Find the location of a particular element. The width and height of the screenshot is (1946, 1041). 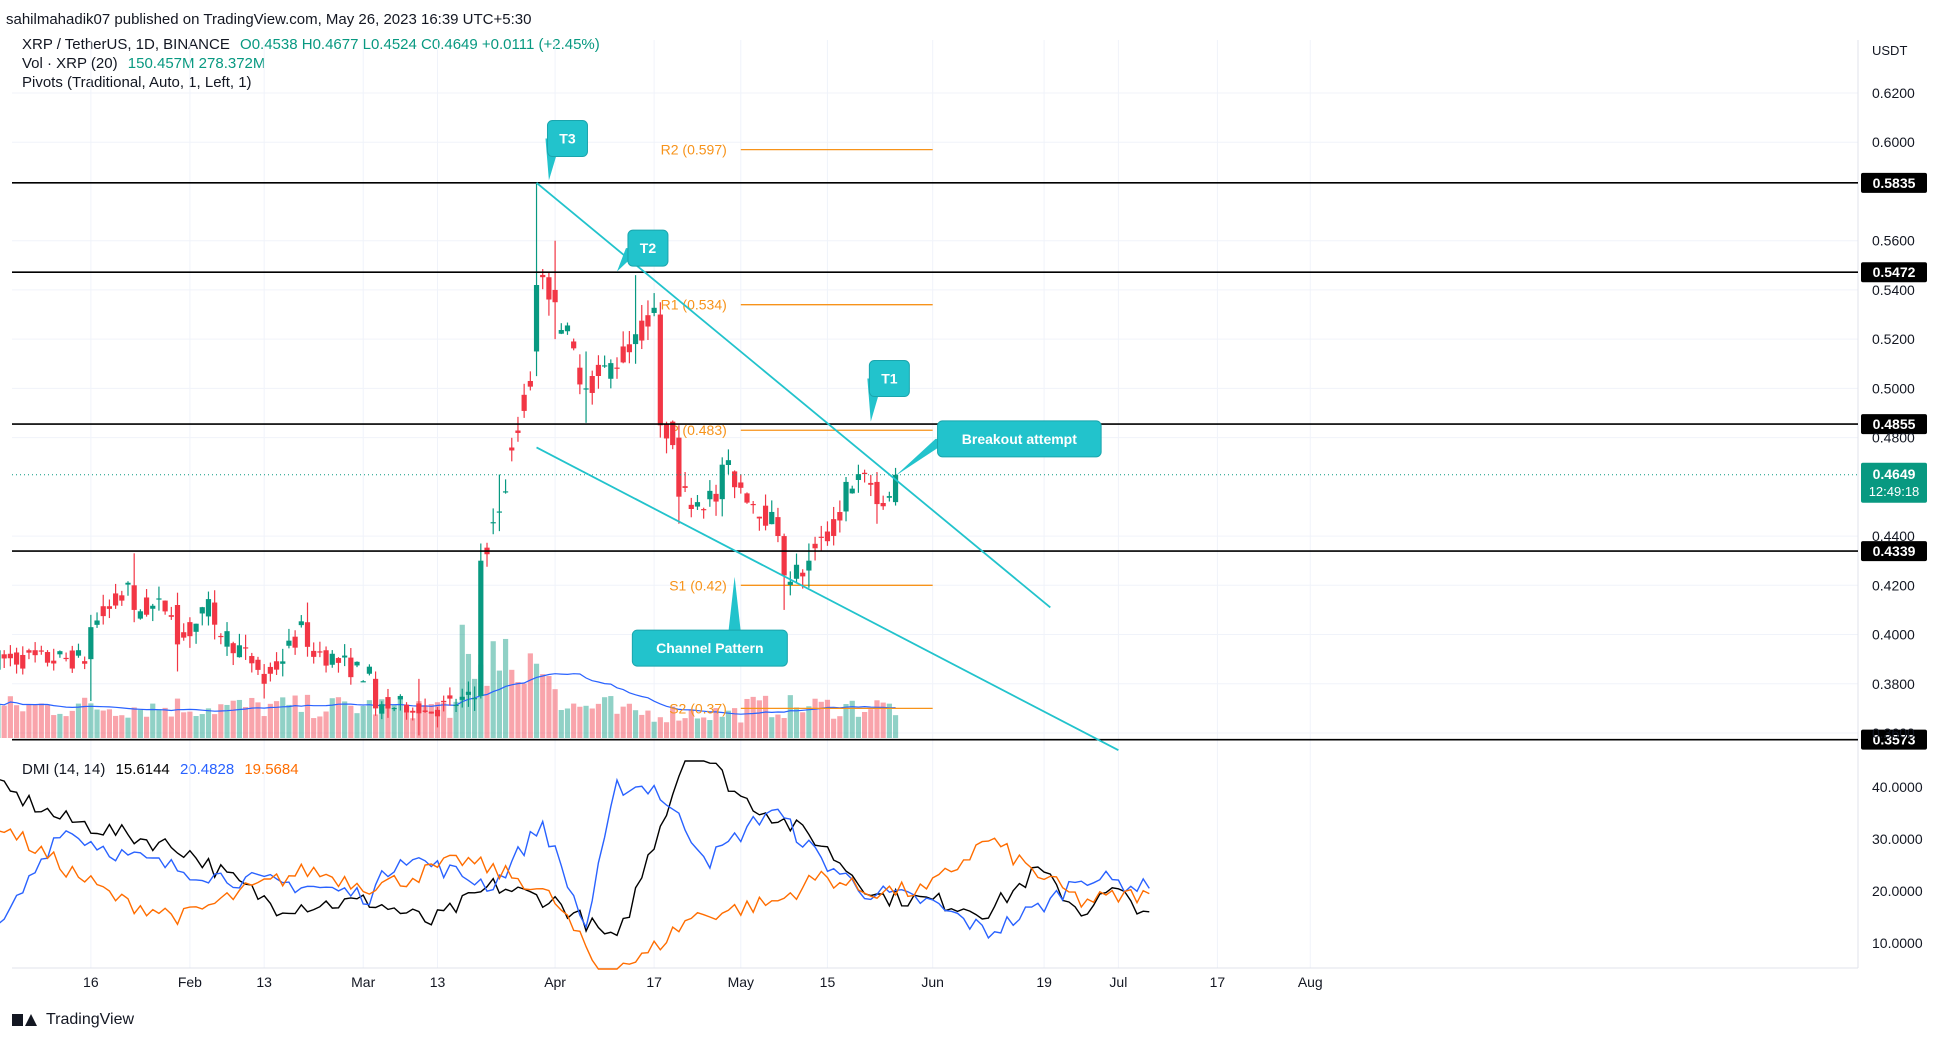

dmi-plus-value: 20.4828 is located at coordinates (207, 769).